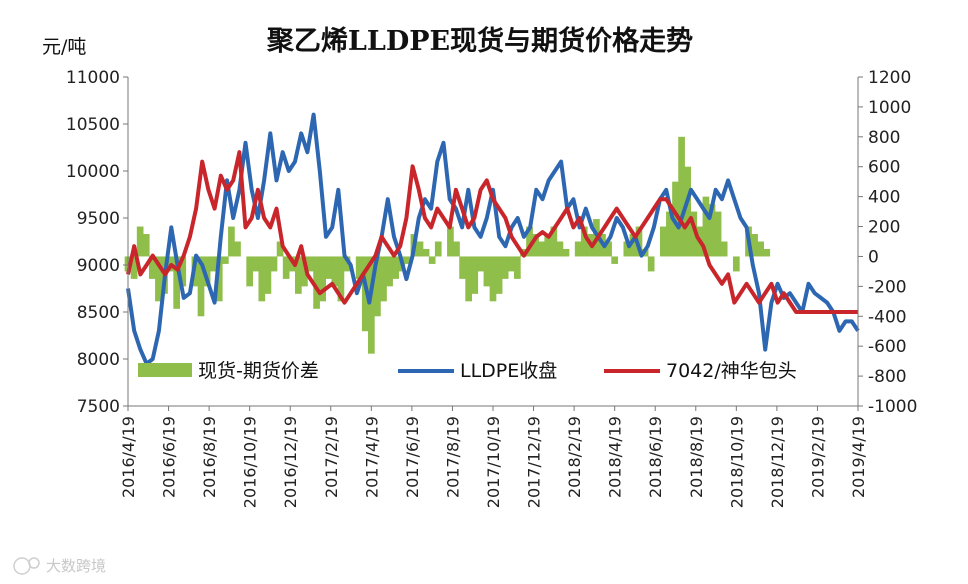 This screenshot has height=584, width=968. Describe the element at coordinates (696, 457) in the screenshot. I see `x-tick-label: 2018/8/19` at that location.